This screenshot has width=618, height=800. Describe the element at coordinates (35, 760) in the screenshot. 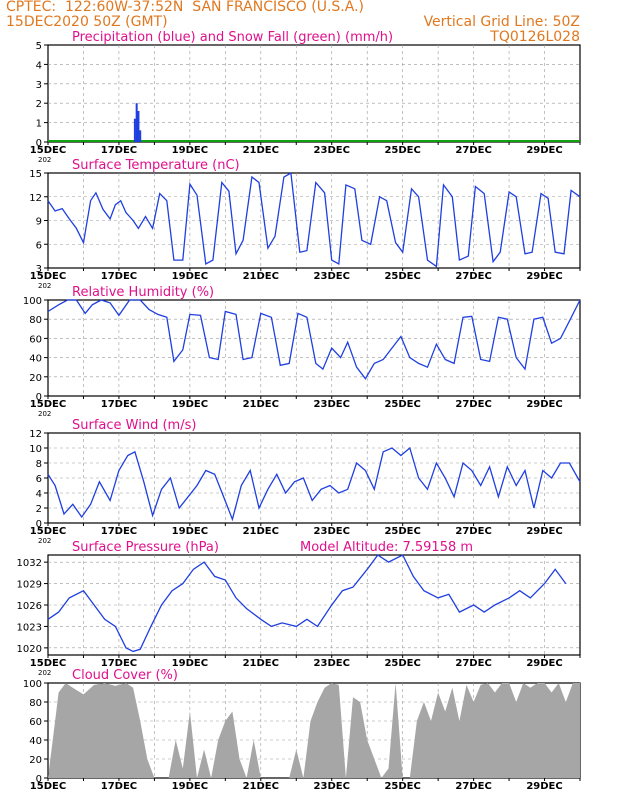

I see `cloud-ytick-label: 20` at that location.